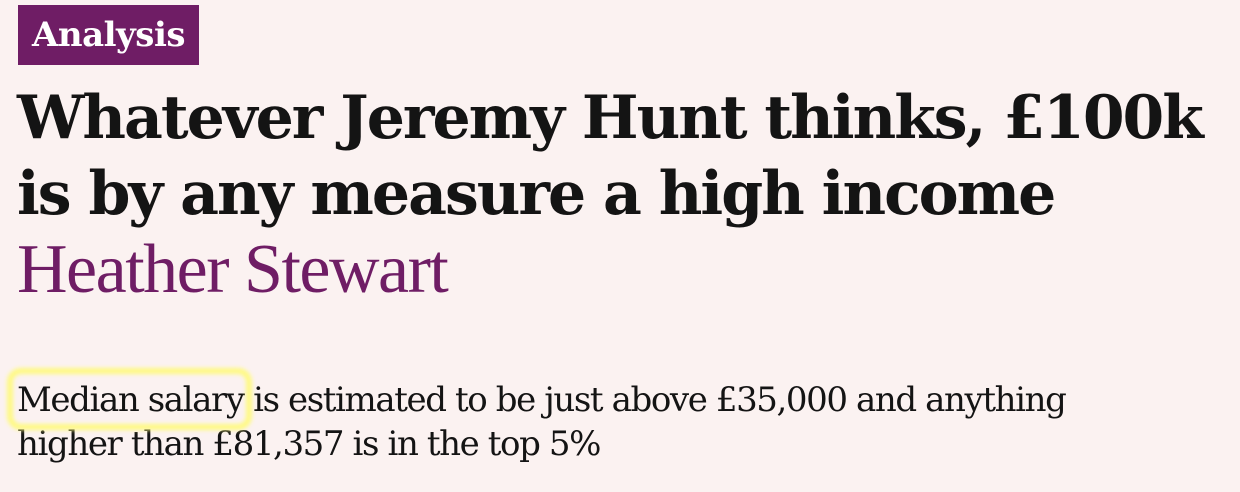 Image resolution: width=1240 pixels, height=492 pixels. I want to click on author-byline: Heather Stewart, so click(233, 269).